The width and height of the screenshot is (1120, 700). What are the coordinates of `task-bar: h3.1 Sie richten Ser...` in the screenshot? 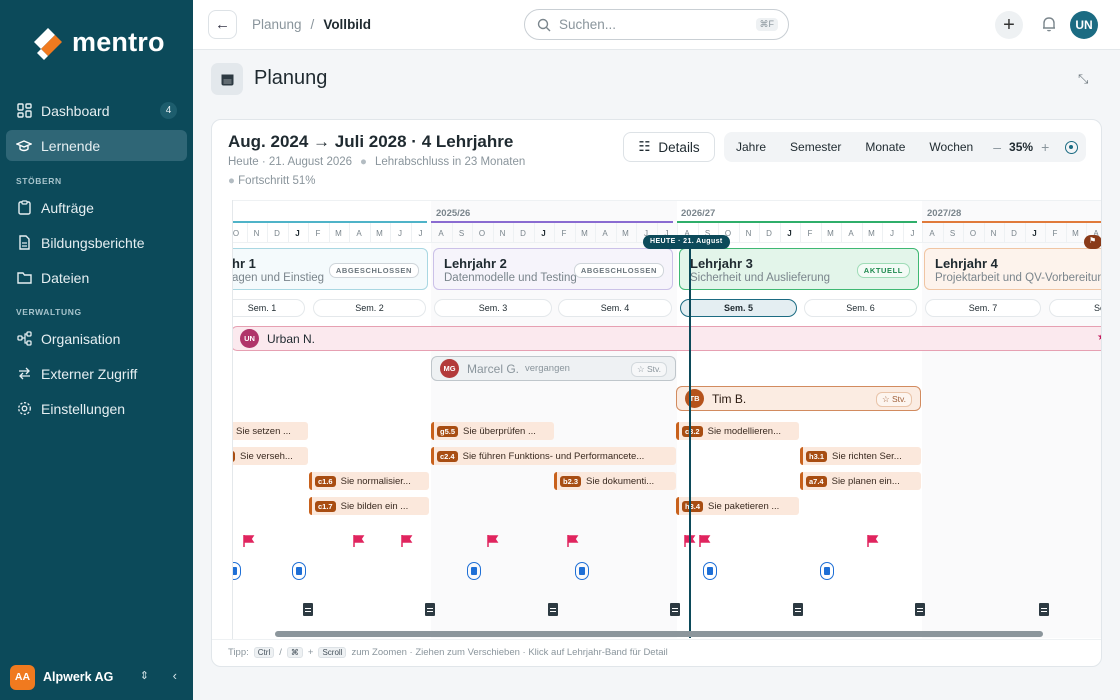 It's located at (860, 456).